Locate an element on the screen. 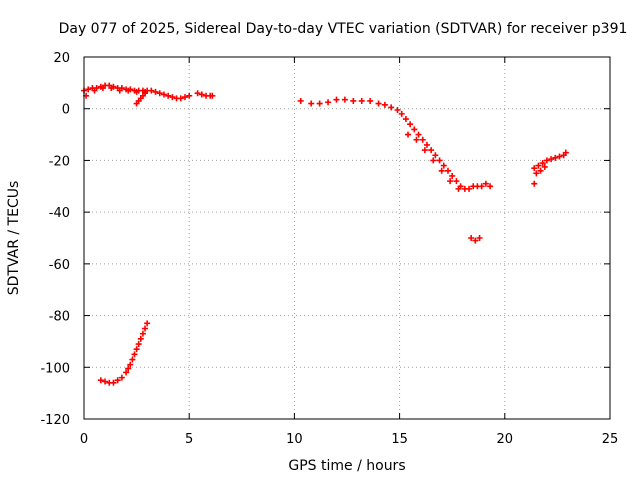  y-tick-label: 20 is located at coordinates (61, 58).